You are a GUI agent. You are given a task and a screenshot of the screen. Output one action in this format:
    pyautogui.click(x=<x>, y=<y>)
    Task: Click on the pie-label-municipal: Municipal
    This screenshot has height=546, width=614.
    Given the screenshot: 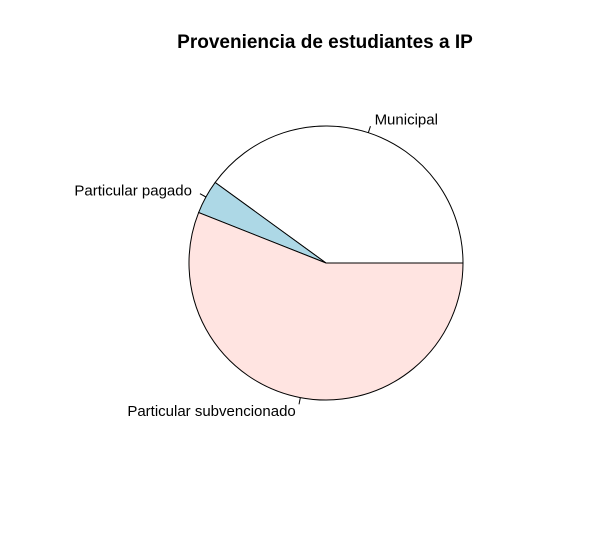 What is the action you would take?
    pyautogui.click(x=406, y=120)
    